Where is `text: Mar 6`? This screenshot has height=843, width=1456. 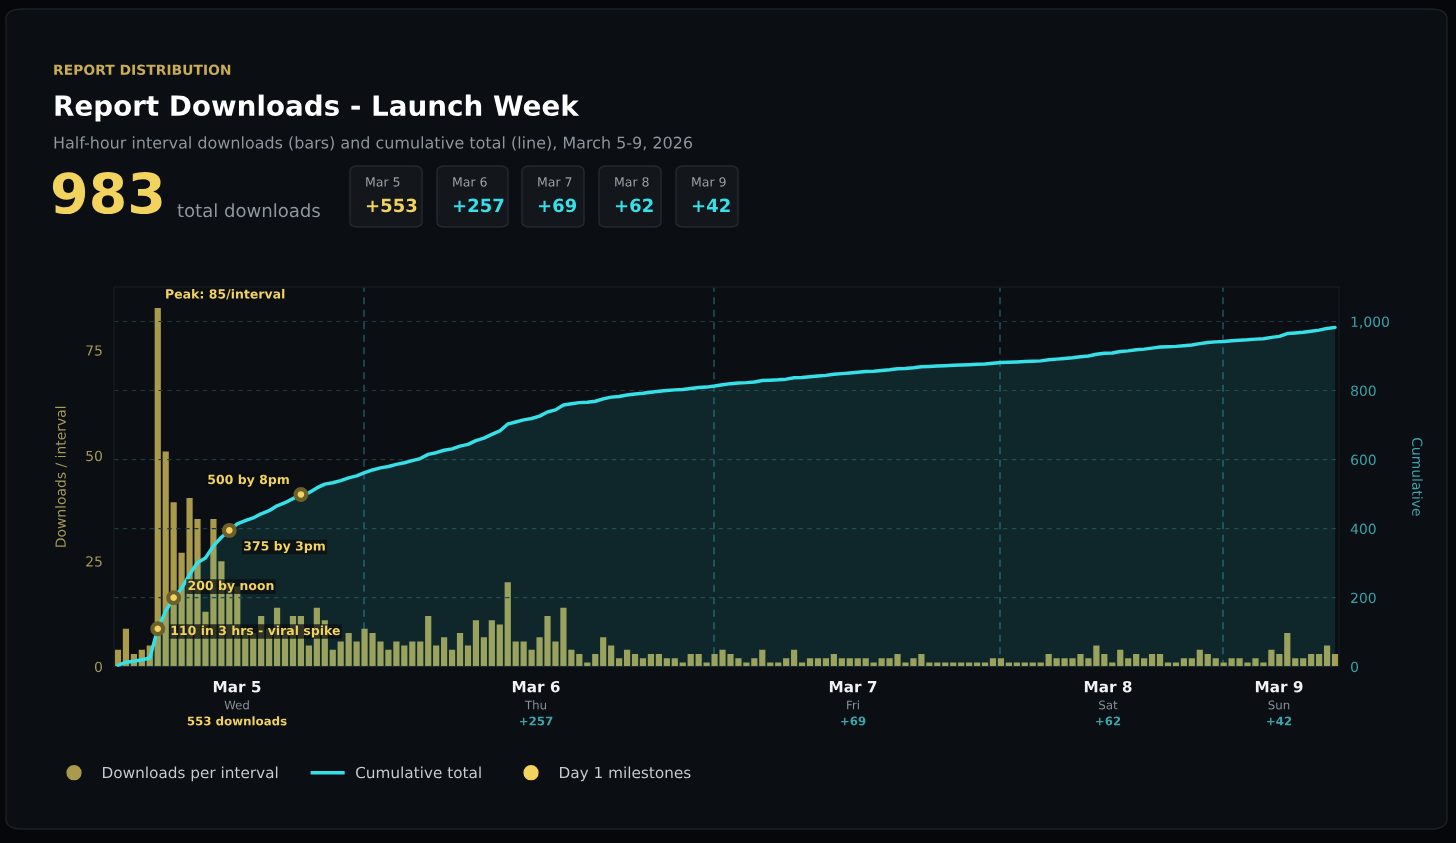
text: Mar 6 is located at coordinates (470, 182).